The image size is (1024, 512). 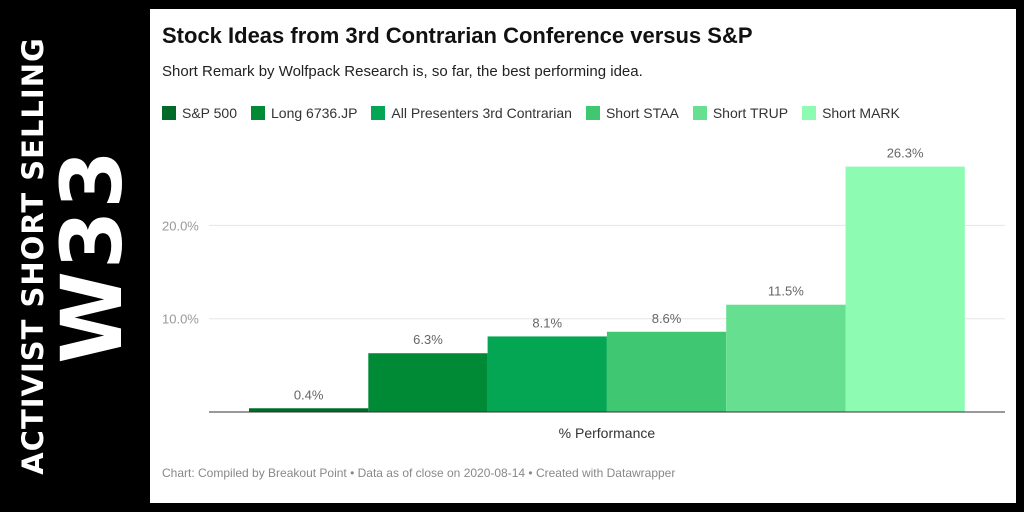 I want to click on legend-item: All Presenters 3rd Contrarian, so click(x=471, y=113).